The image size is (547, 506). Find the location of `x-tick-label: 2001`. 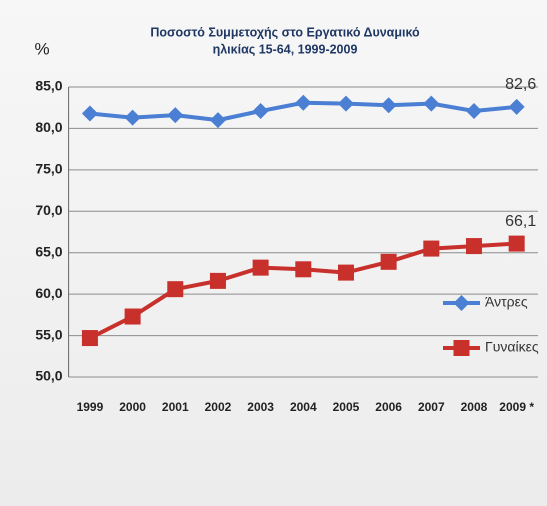

x-tick-label: 2001 is located at coordinates (175, 407).